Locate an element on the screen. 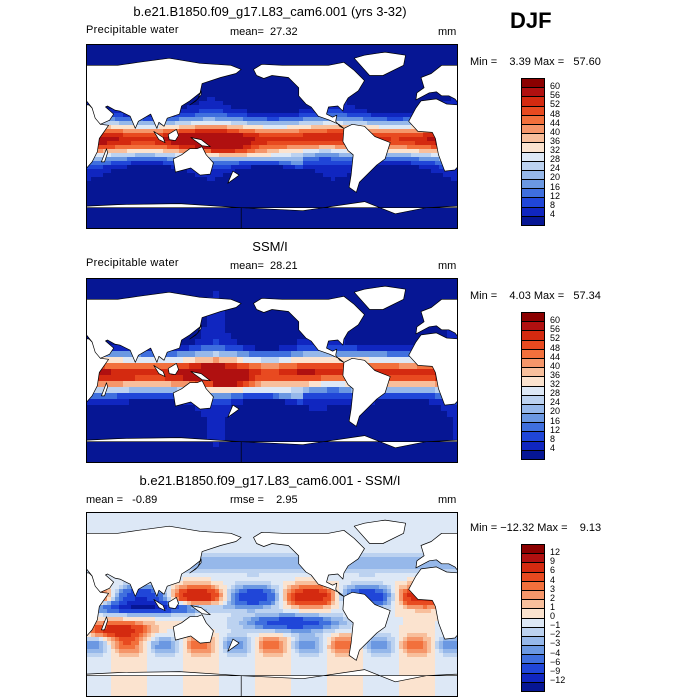  panel-3-colorbar is located at coordinates (533, 618).